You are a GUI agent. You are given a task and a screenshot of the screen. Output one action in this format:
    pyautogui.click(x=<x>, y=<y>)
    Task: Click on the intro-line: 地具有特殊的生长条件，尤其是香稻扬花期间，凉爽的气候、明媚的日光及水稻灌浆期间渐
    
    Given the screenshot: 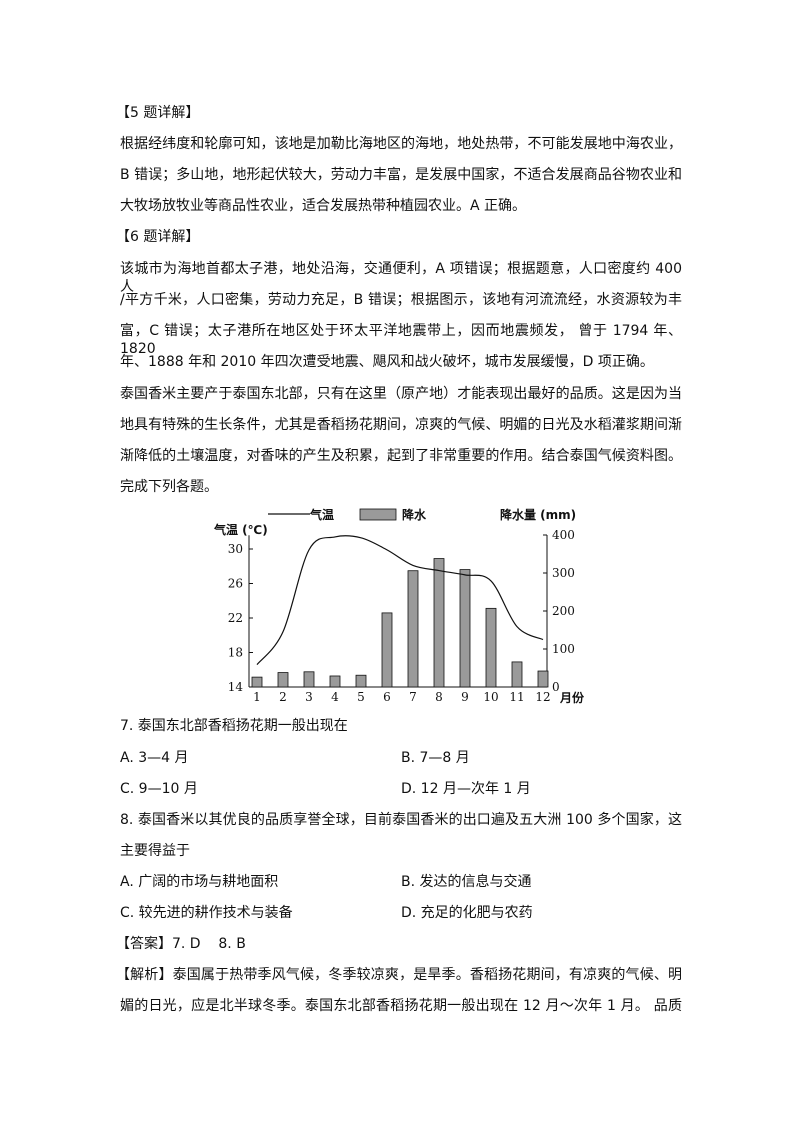 What is the action you would take?
    pyautogui.click(x=401, y=425)
    